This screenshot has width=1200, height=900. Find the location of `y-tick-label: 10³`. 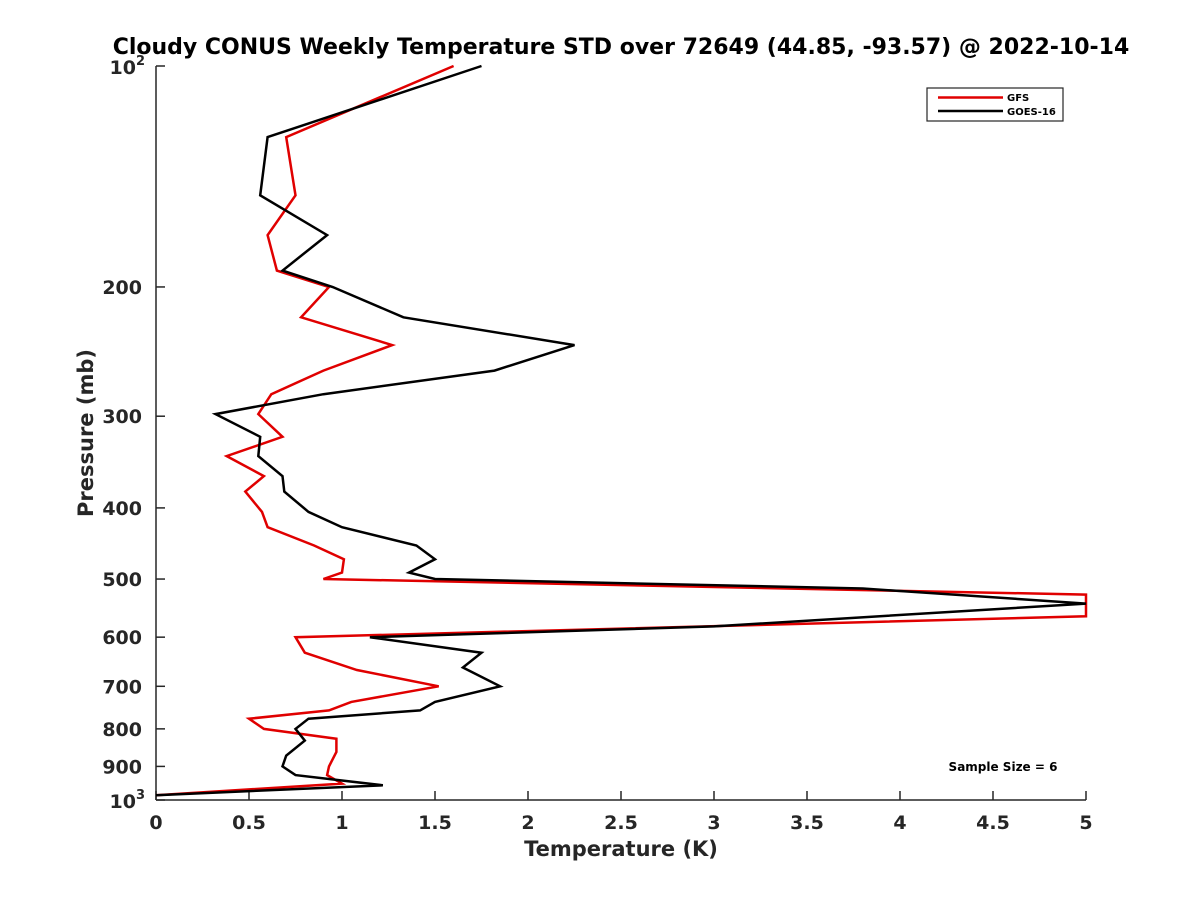

y-tick-label: 10³ is located at coordinates (128, 800).